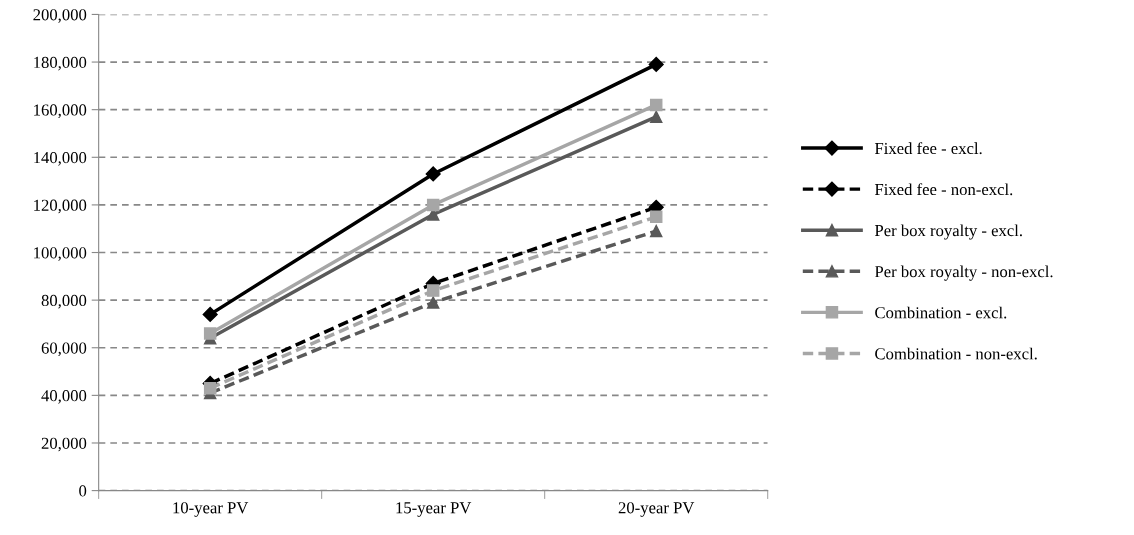 This screenshot has height=535, width=1134. I want to click on y-tick-label: 180,000, so click(60, 63).